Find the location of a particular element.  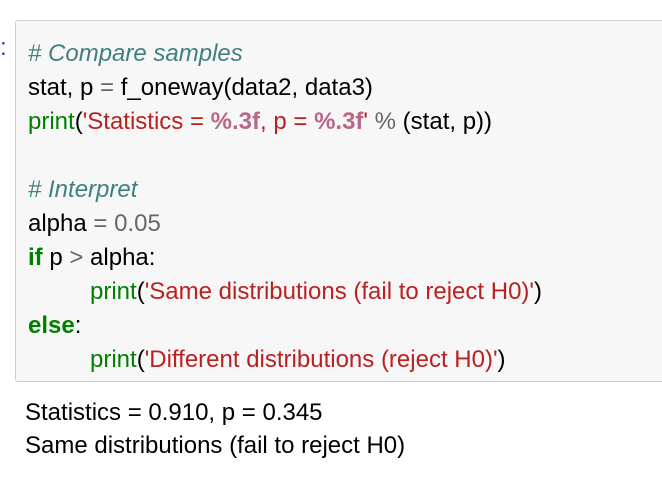

code: : is located at coordinates (78, 325).